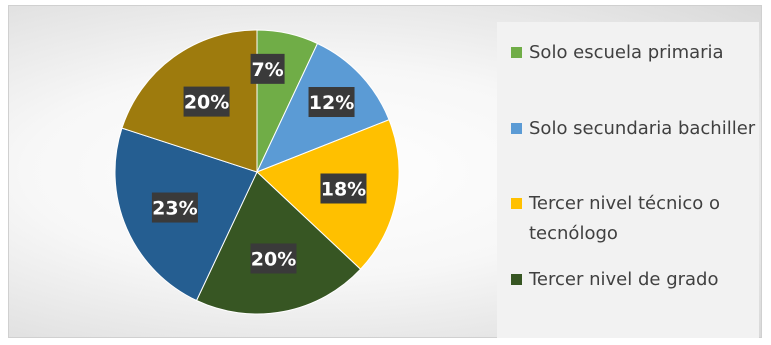  I want to click on data-label-text: 18%, so click(343, 189).